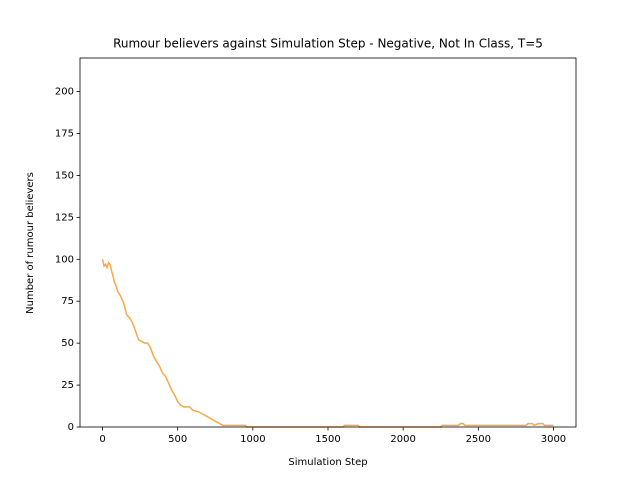  I want to click on y-tick-label: 75, so click(67, 301).